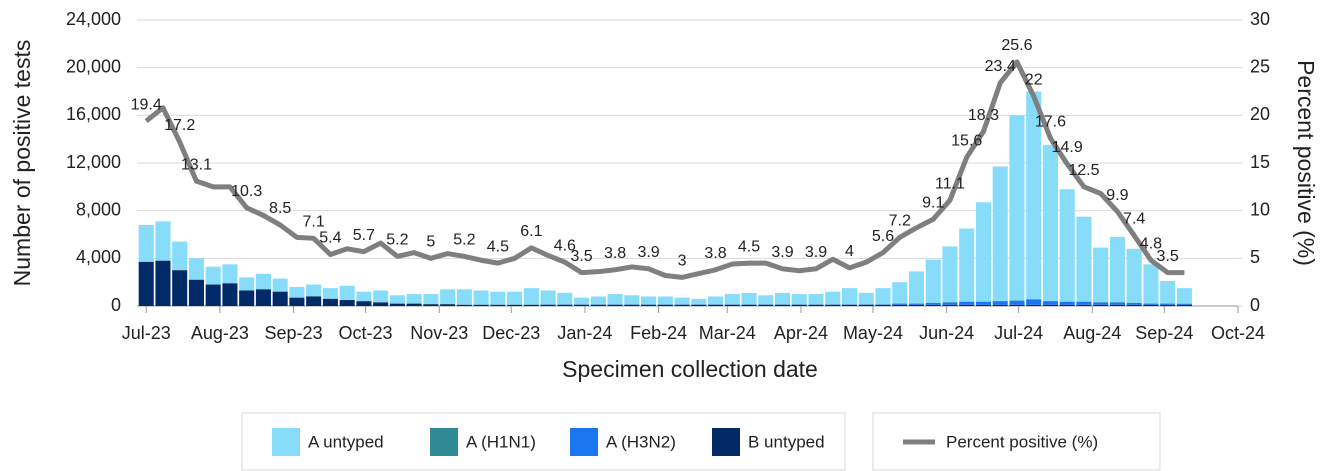 This screenshot has width=1328, height=471. What do you see at coordinates (1260, 66) in the screenshot?
I see `y2-tick-label: 25` at bounding box center [1260, 66].